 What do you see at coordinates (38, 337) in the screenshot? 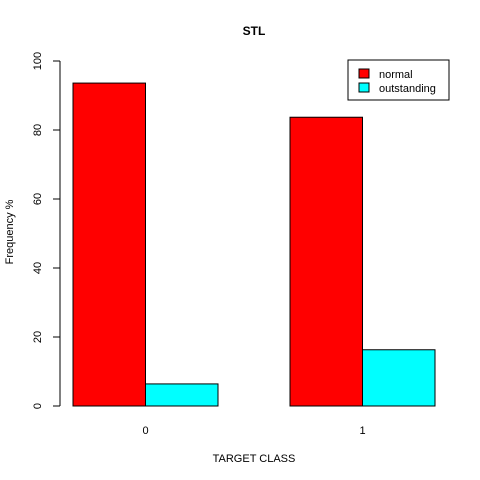
I see `y-tick-label: 20` at bounding box center [38, 337].